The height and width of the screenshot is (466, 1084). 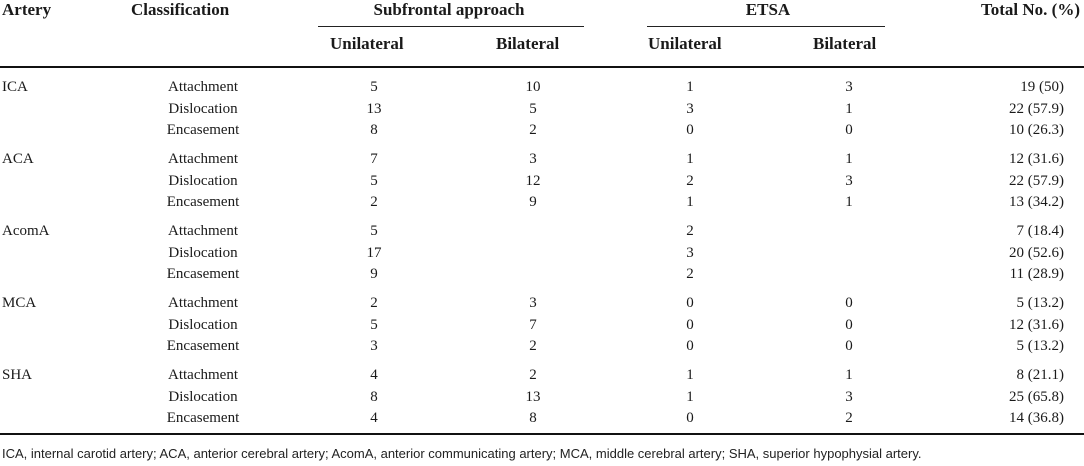 What do you see at coordinates (374, 159) in the screenshot?
I see `subfrontal-unilateral-cell: 7` at bounding box center [374, 159].